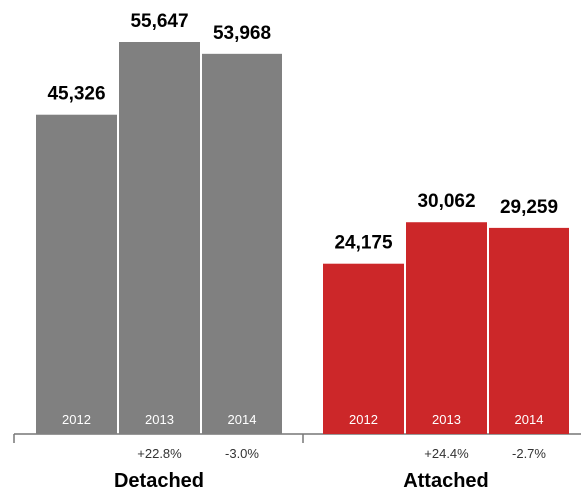 The height and width of the screenshot is (496, 581). What do you see at coordinates (76, 274) in the screenshot?
I see `bar-detached-2012` at bounding box center [76, 274].